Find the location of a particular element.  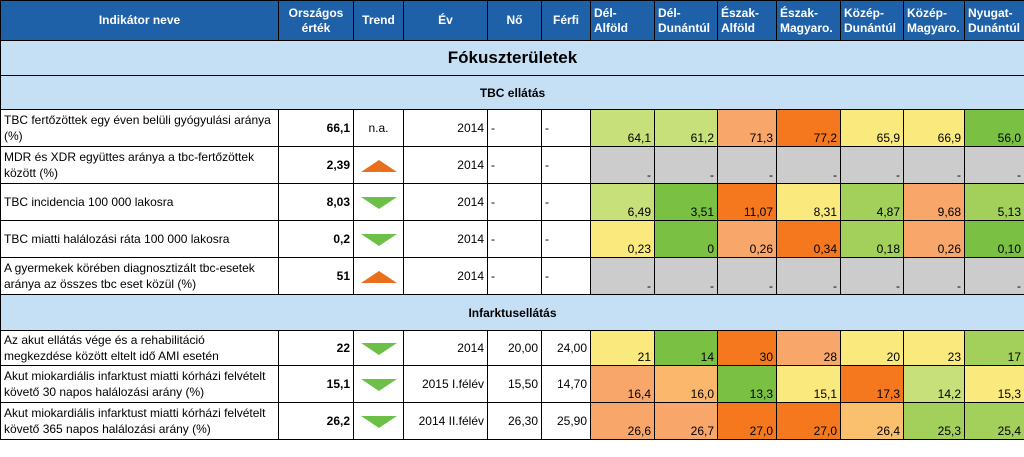

region-value: 6,49 is located at coordinates (622, 202).